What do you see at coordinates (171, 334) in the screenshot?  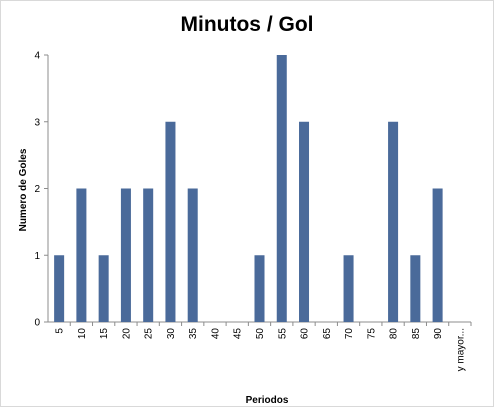 I see `x-tick-label: 30` at bounding box center [171, 334].